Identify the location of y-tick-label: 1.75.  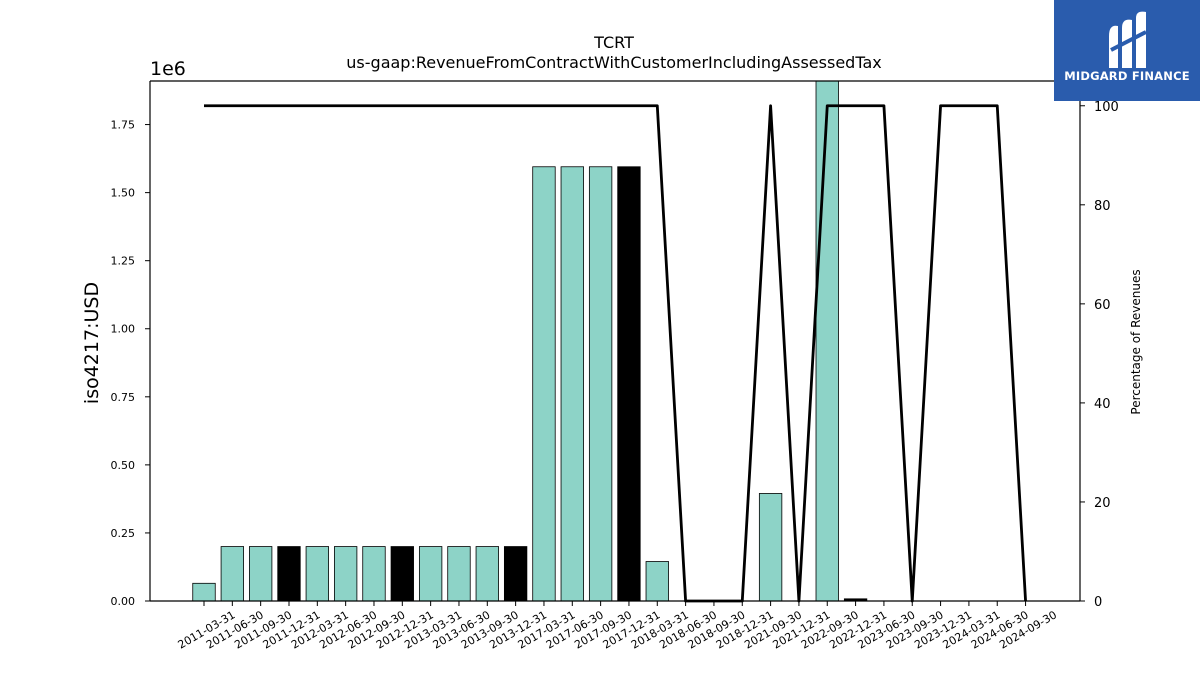
(123, 125).